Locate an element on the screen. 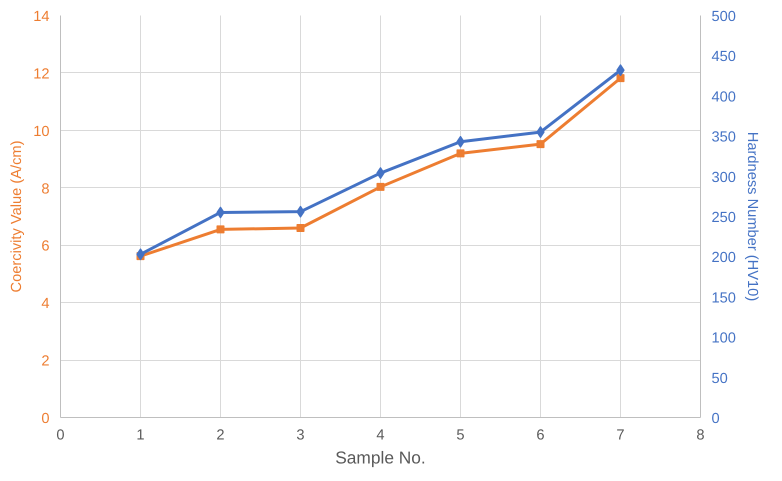 The image size is (782, 481). y-tick-label: 12 is located at coordinates (41, 74).